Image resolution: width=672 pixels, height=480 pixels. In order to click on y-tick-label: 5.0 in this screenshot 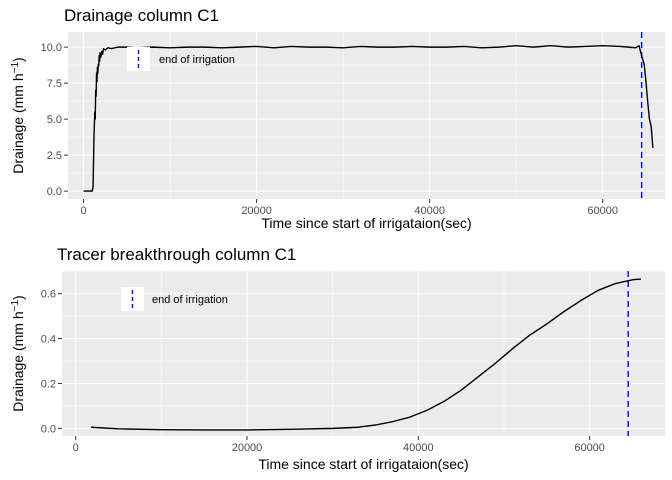, I will do `click(54, 120)`.